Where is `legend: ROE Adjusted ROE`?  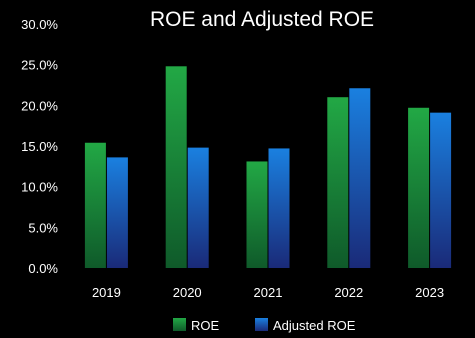
legend: ROE Adjusted ROE is located at coordinates (264, 325).